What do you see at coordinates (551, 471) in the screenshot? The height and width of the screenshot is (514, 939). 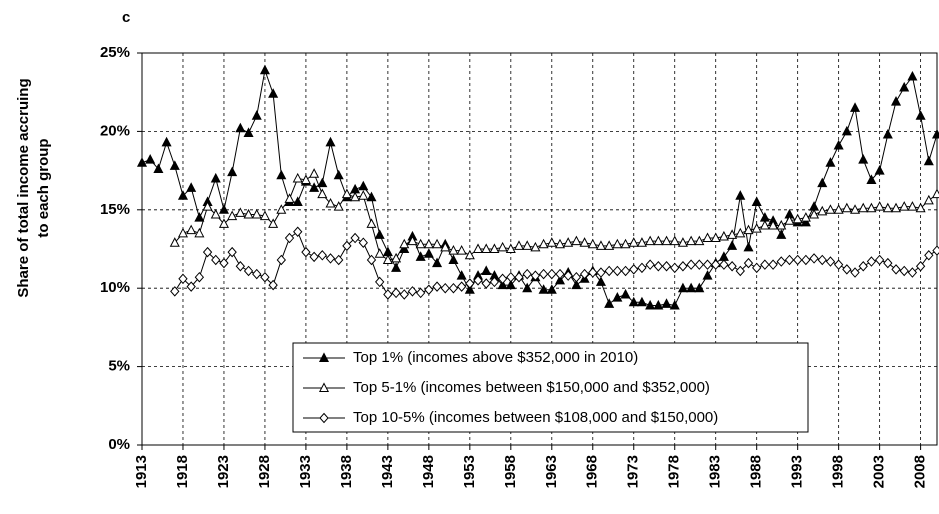 I see `x-tick-label: 1963` at bounding box center [551, 471].